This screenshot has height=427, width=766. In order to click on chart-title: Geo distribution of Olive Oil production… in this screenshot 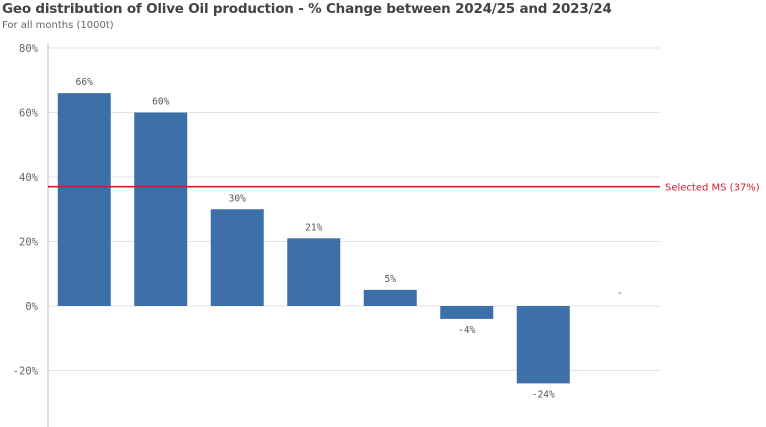, I will do `click(307, 9)`.